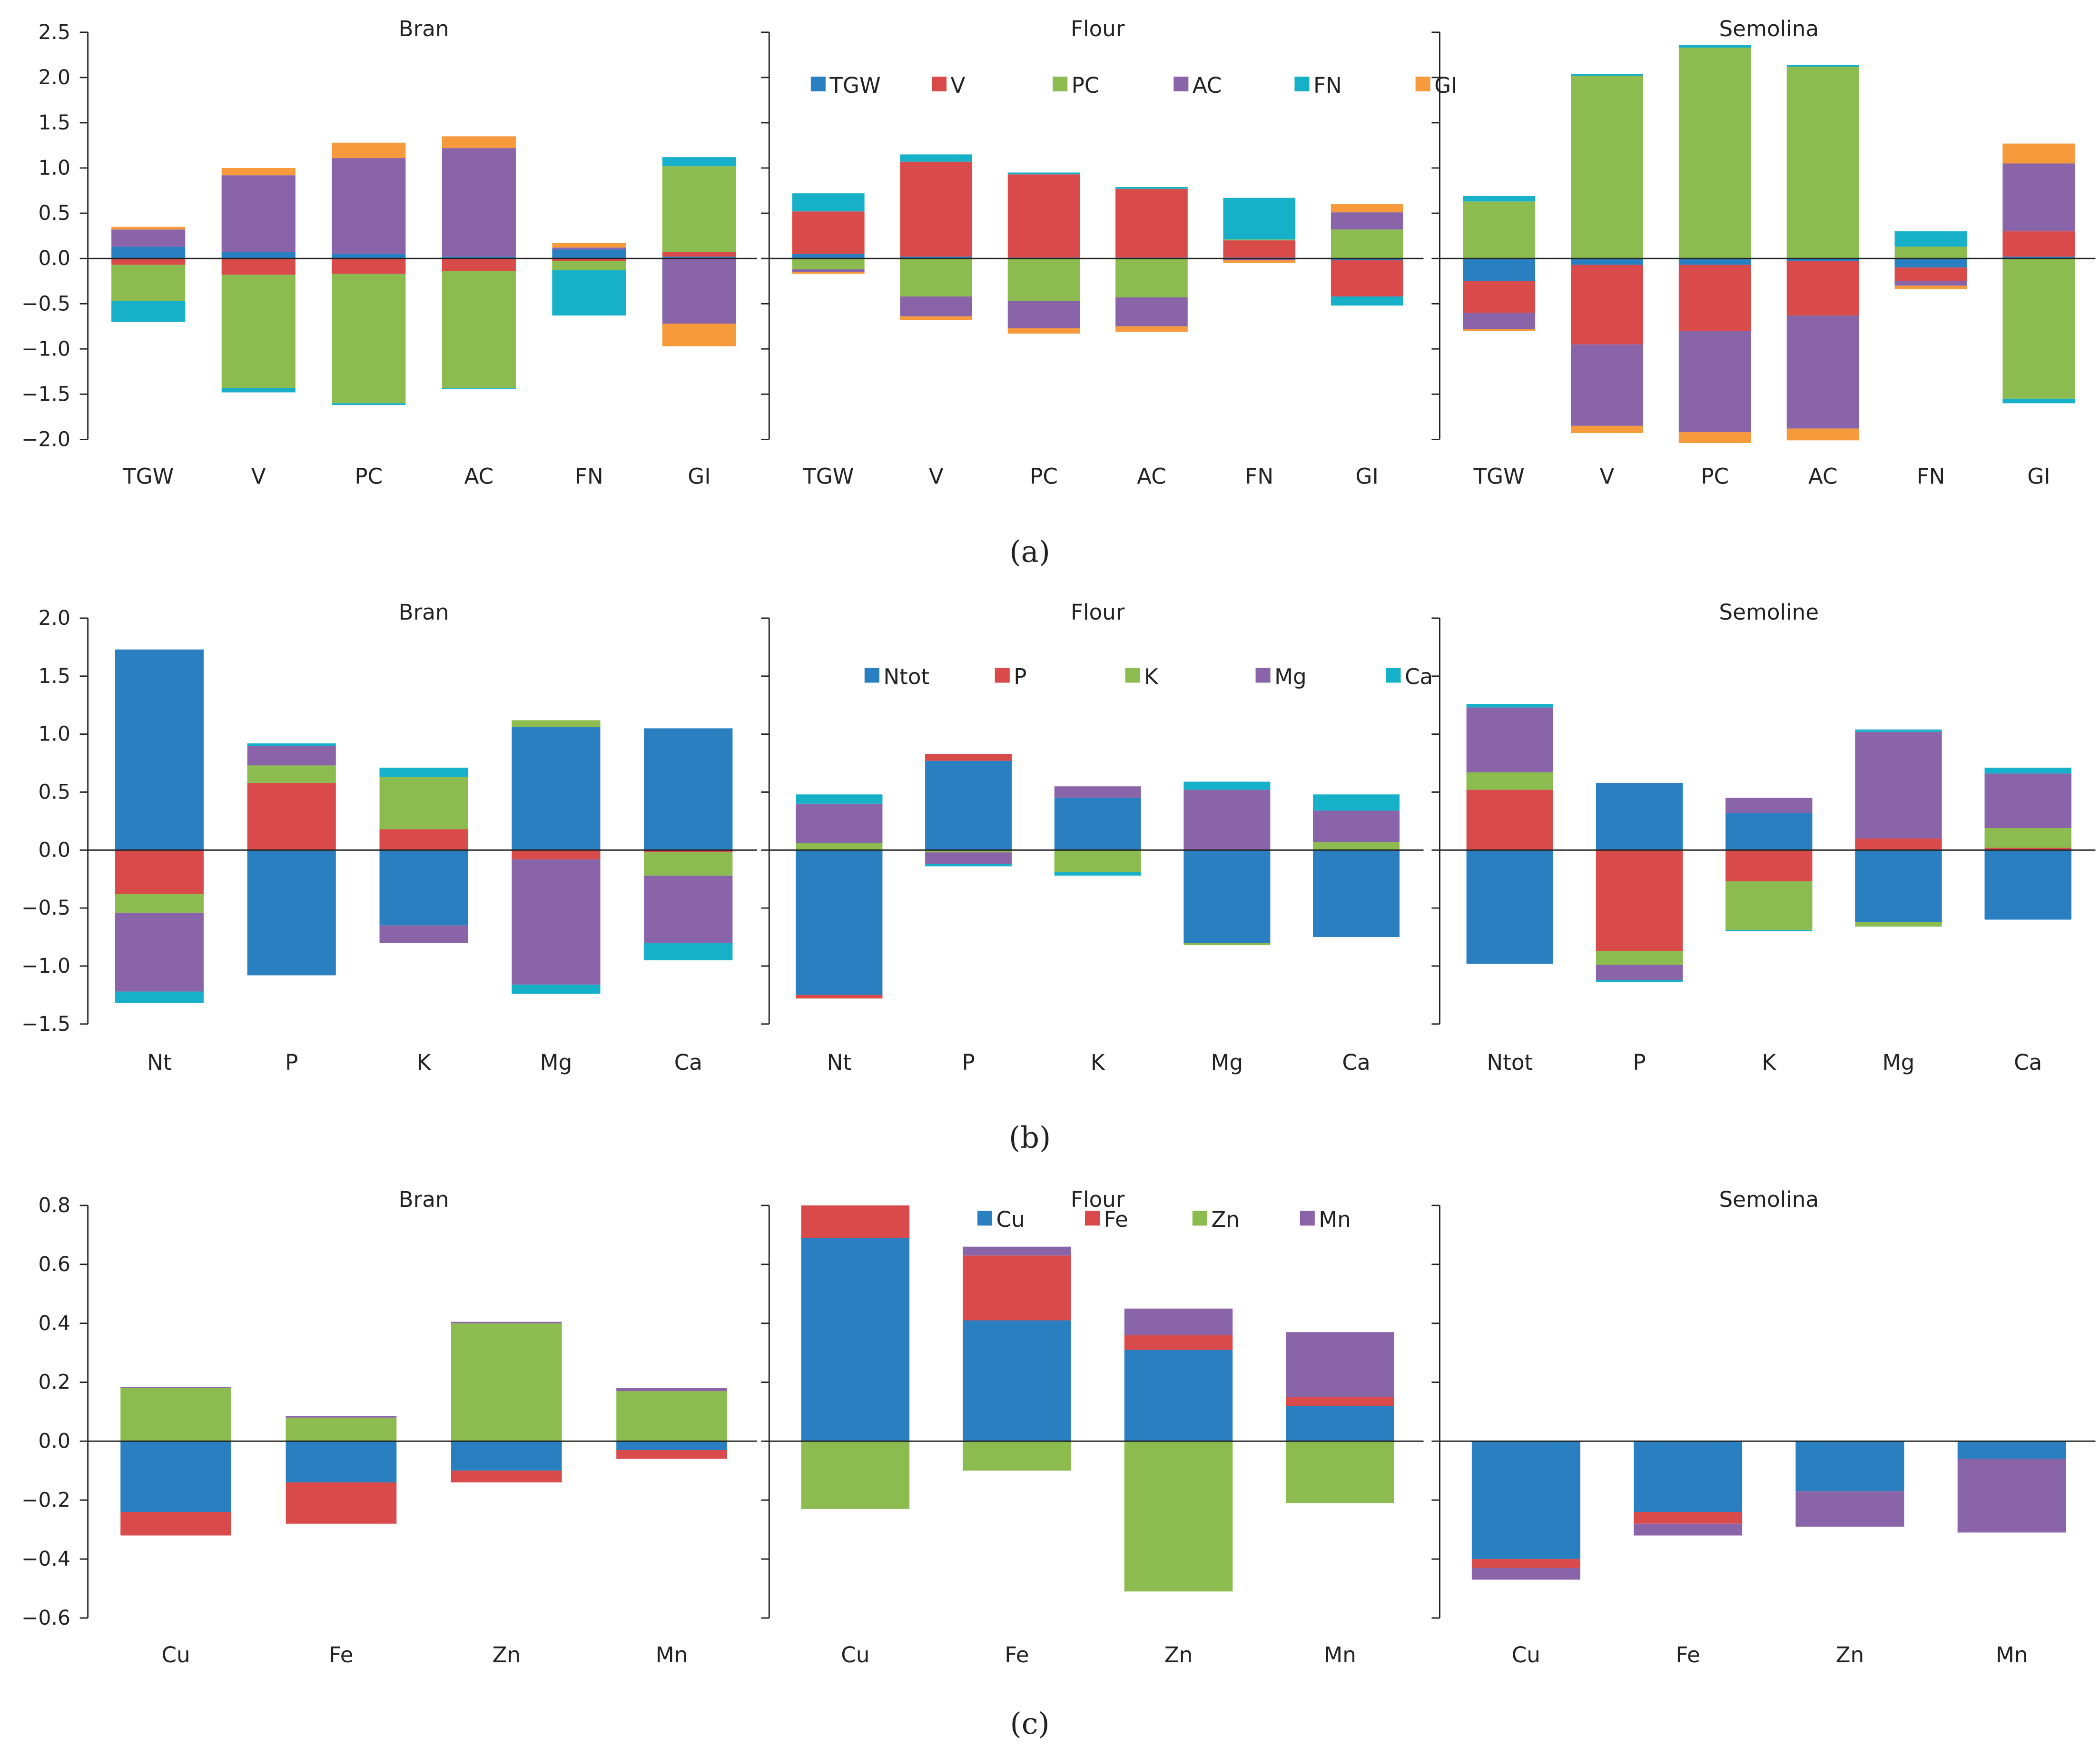 The width and height of the screenshot is (2100, 1747). What do you see at coordinates (506, 1456) in the screenshot?
I see `bar-cu-zn` at bounding box center [506, 1456].